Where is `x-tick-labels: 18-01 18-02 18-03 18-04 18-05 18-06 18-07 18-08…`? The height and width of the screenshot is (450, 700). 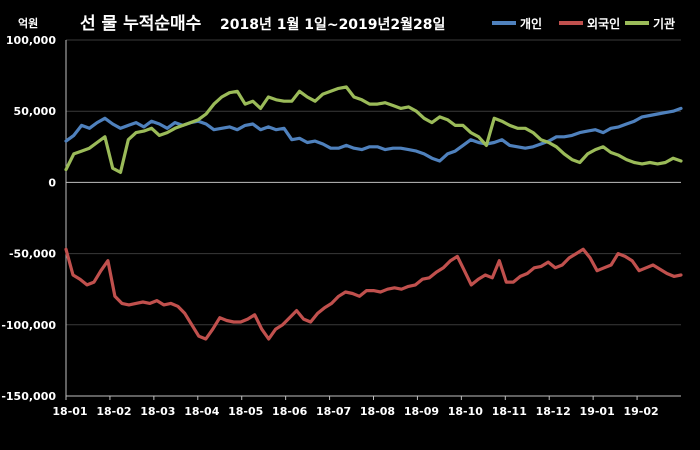
x-tick-labels: 18-01 18-02 18-03 18-04 18-05 18-06 18-07 18-08… is located at coordinates (355, 411).